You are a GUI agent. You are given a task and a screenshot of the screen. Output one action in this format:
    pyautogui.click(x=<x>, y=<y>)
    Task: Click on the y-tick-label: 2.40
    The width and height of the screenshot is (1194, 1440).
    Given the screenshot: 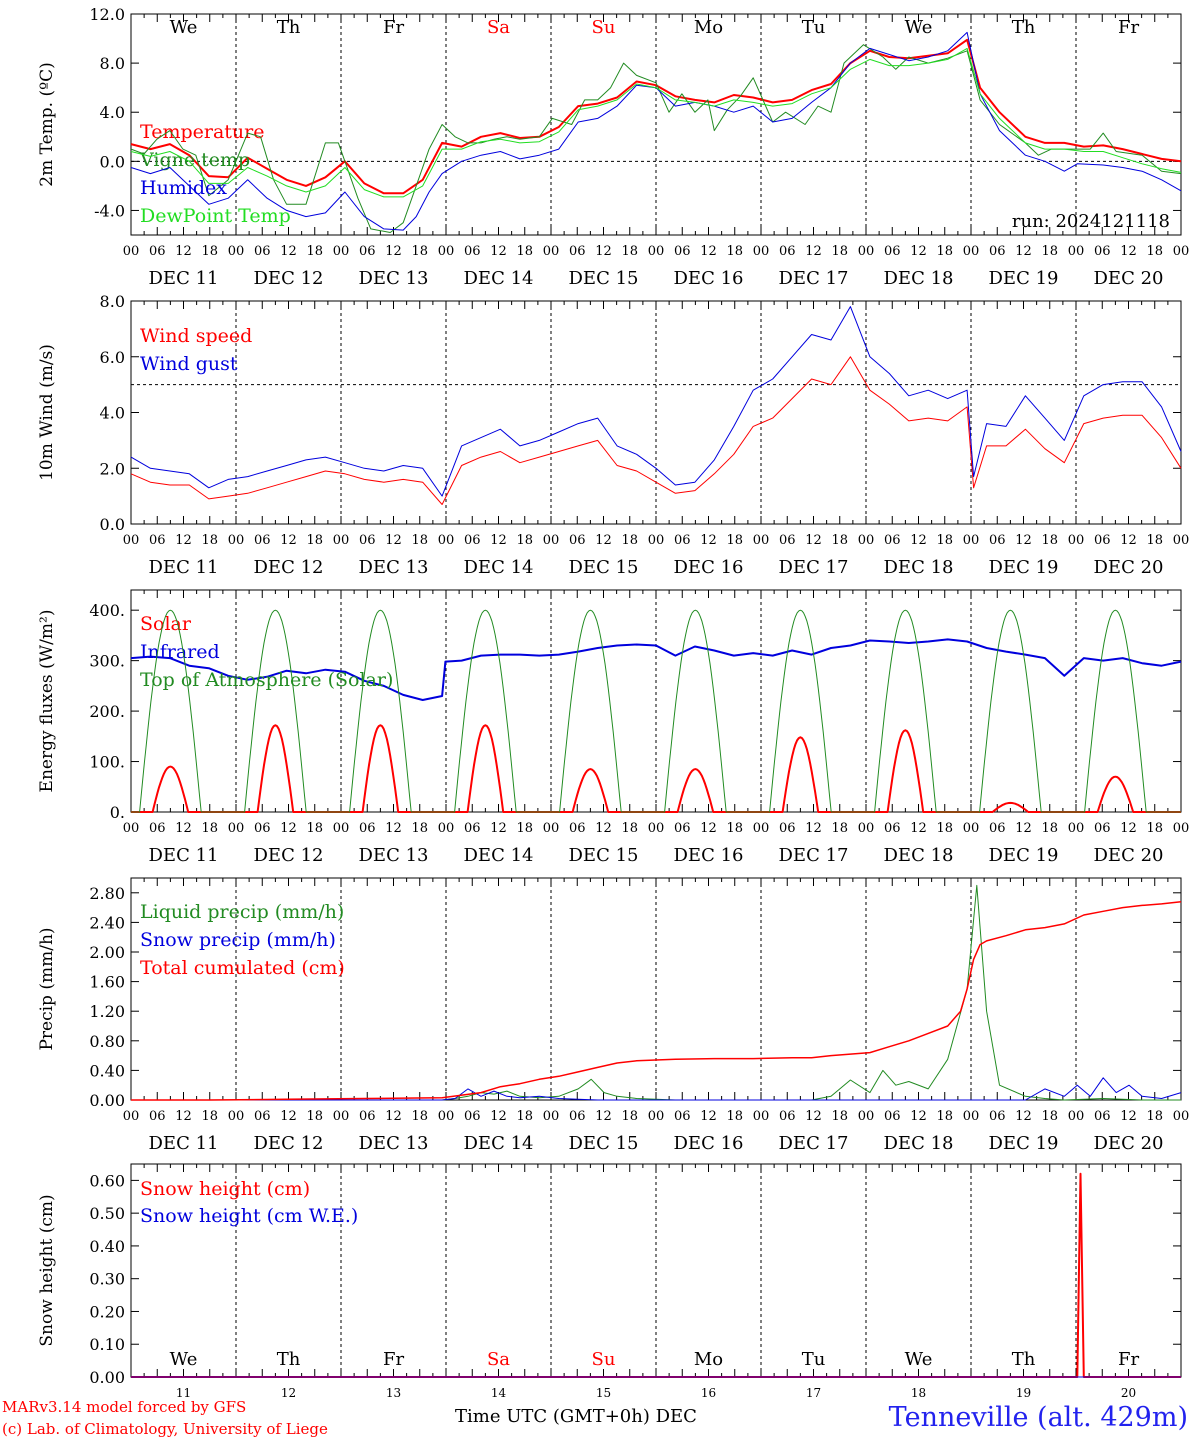 What is the action you would take?
    pyautogui.click(x=107, y=922)
    